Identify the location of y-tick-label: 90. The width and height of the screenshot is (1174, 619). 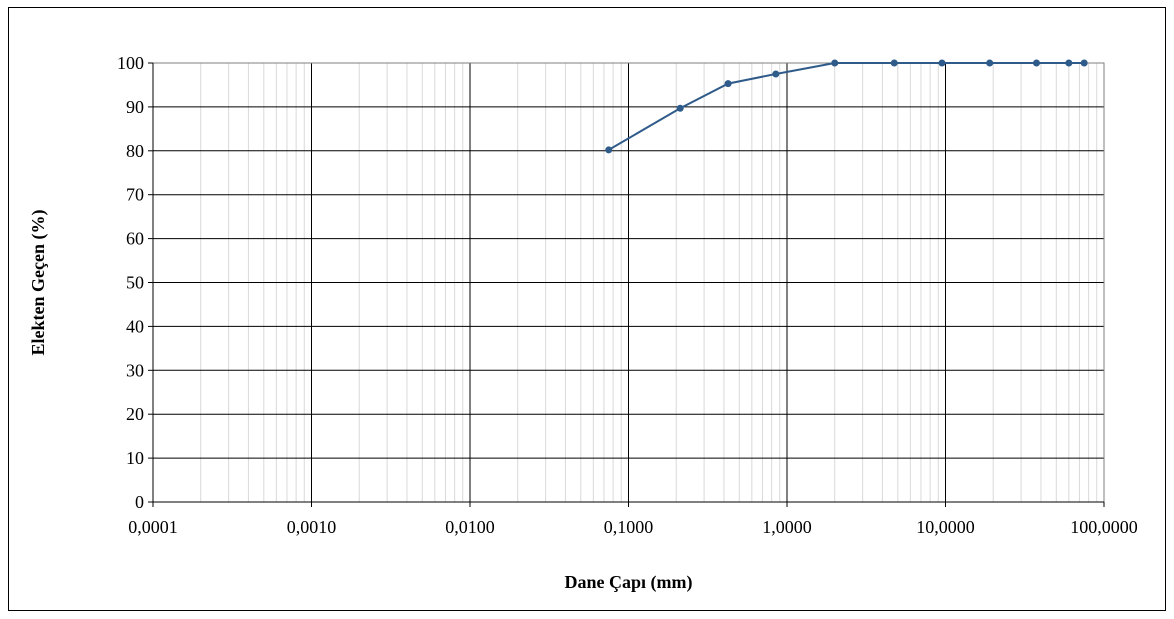
(135, 107).